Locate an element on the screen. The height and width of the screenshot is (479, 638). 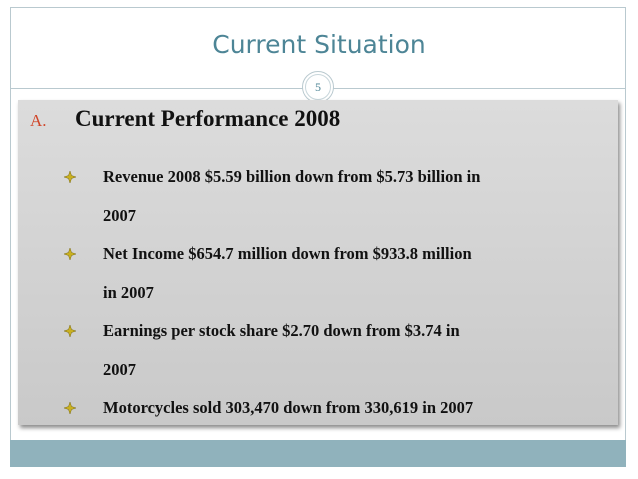
footer-strip is located at coordinates (318, 453).